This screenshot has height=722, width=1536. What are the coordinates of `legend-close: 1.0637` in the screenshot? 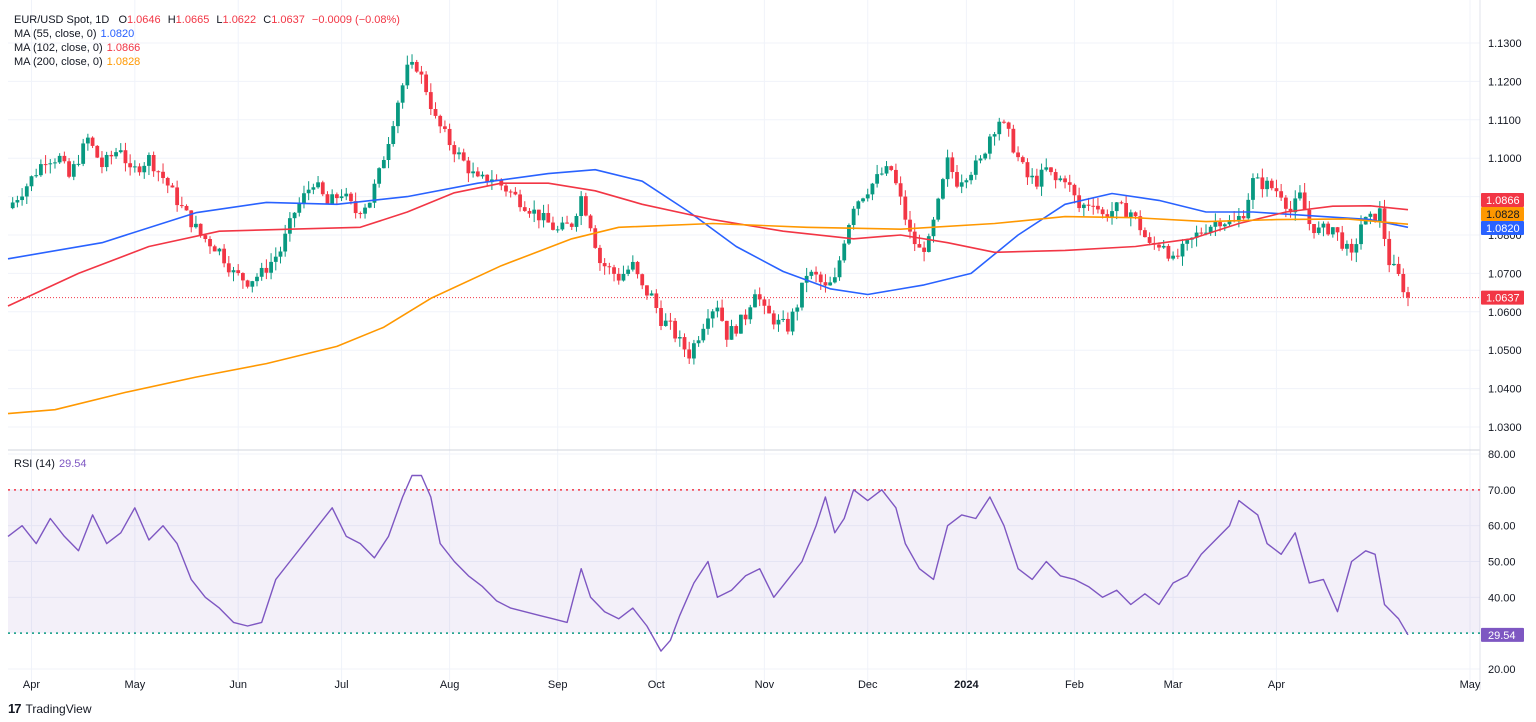 It's located at (288, 20).